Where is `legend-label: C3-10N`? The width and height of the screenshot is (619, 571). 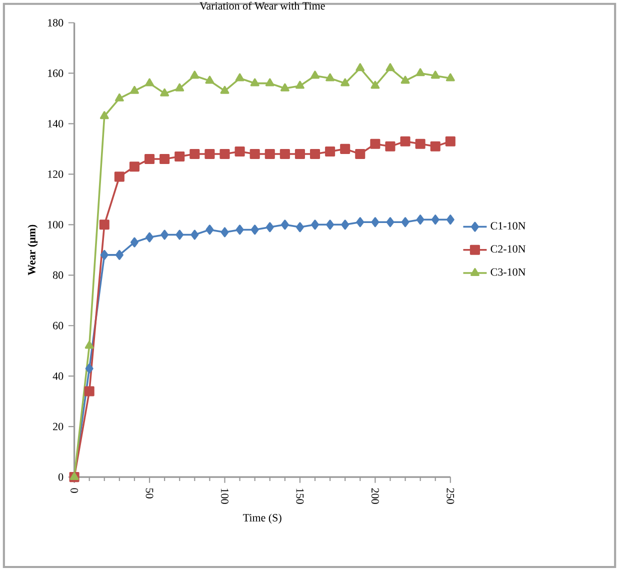 legend-label: C3-10N is located at coordinates (508, 272).